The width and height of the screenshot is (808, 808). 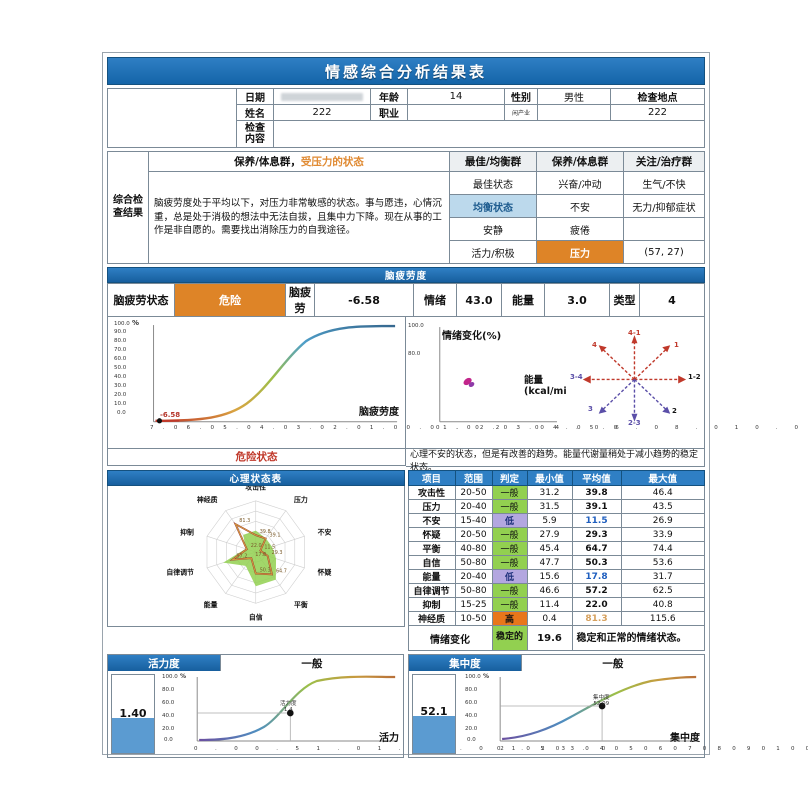 I want to click on psych-section-title: 心理状态表, so click(x=255, y=479).